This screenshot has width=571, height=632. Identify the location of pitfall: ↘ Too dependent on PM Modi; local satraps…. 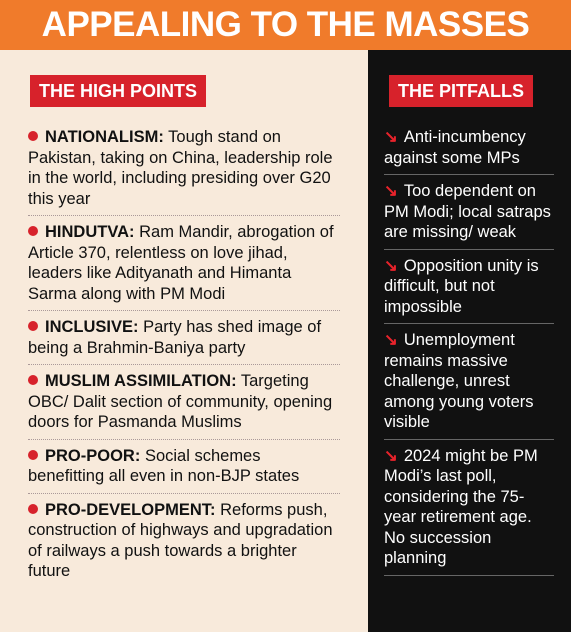
(469, 214).